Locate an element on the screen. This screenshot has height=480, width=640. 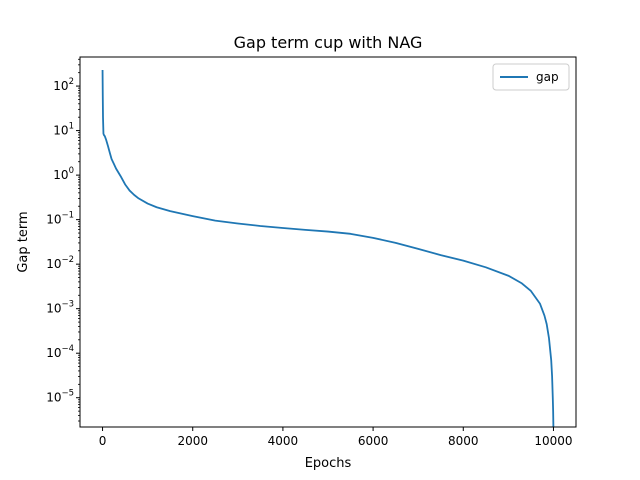
y-tick-label: 10⁻¹ is located at coordinates (60, 219).